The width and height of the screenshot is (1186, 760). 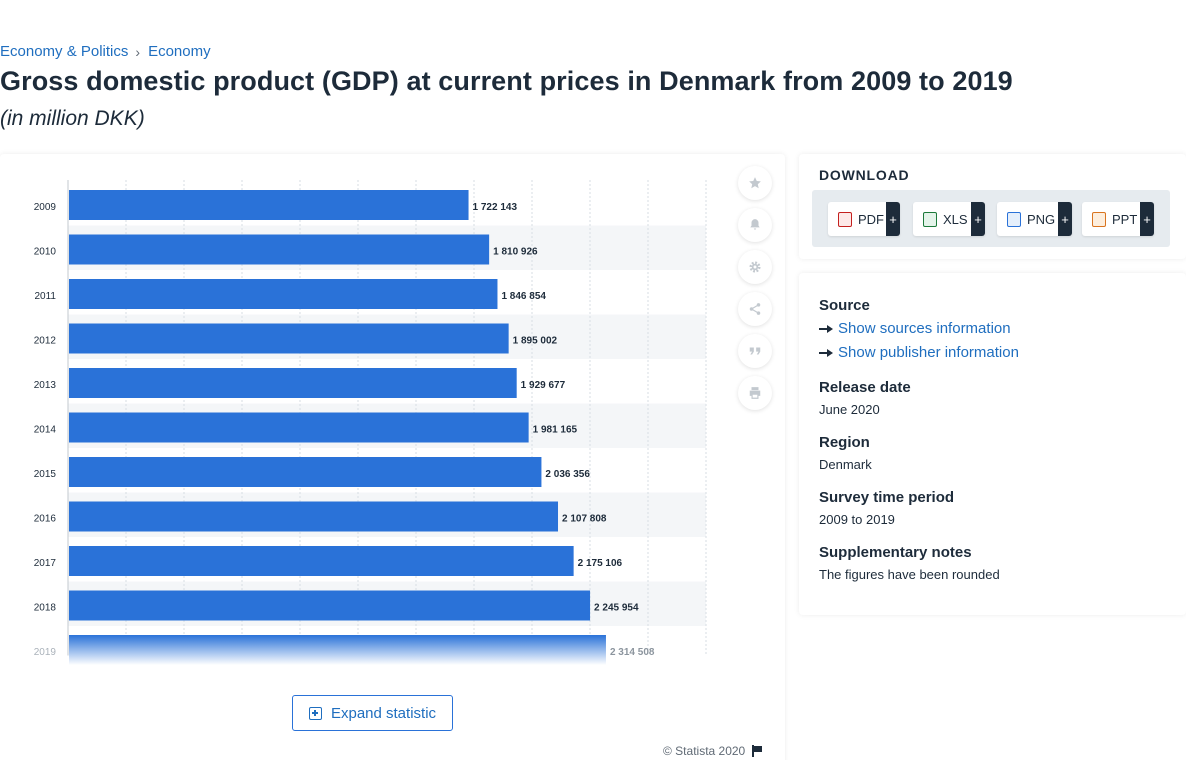 I want to click on gear-icon, so click(x=755, y=267).